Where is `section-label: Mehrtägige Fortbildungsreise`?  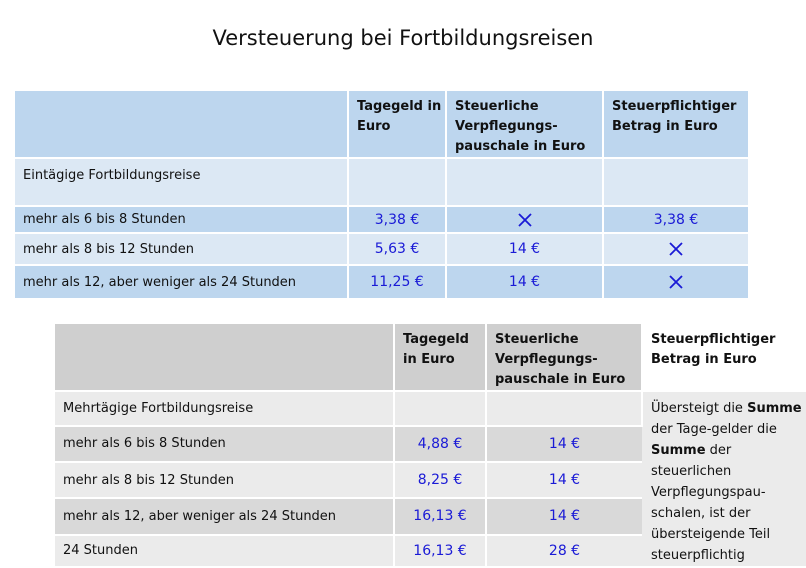
section-label: Mehrtägige Fortbildungsreise is located at coordinates (225, 409).